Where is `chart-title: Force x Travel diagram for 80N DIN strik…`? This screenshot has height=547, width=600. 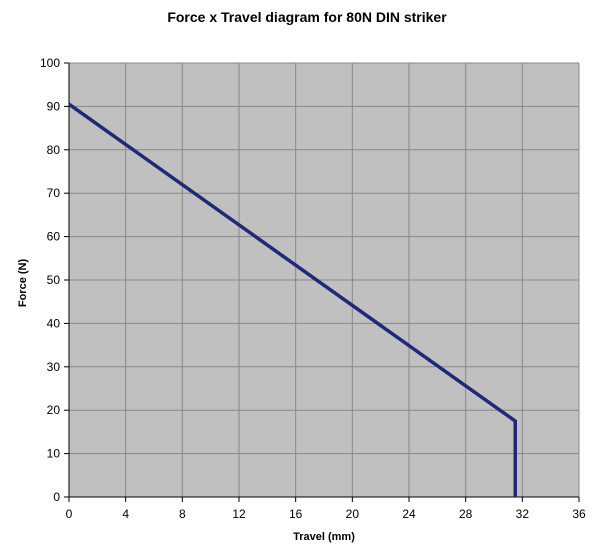 chart-title: Force x Travel diagram for 80N DIN strik… is located at coordinates (307, 17).